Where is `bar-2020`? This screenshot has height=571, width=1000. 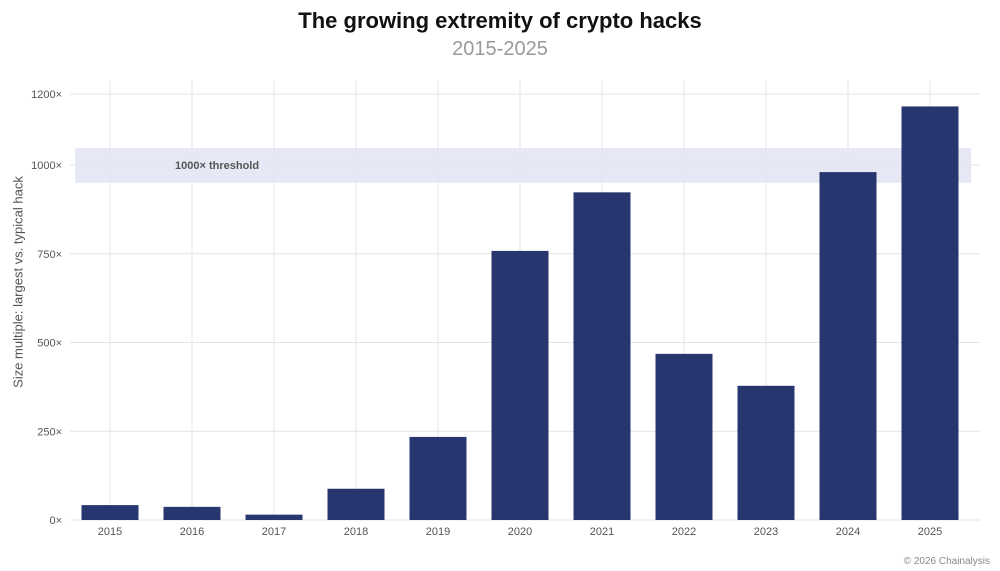 bar-2020 is located at coordinates (520, 385).